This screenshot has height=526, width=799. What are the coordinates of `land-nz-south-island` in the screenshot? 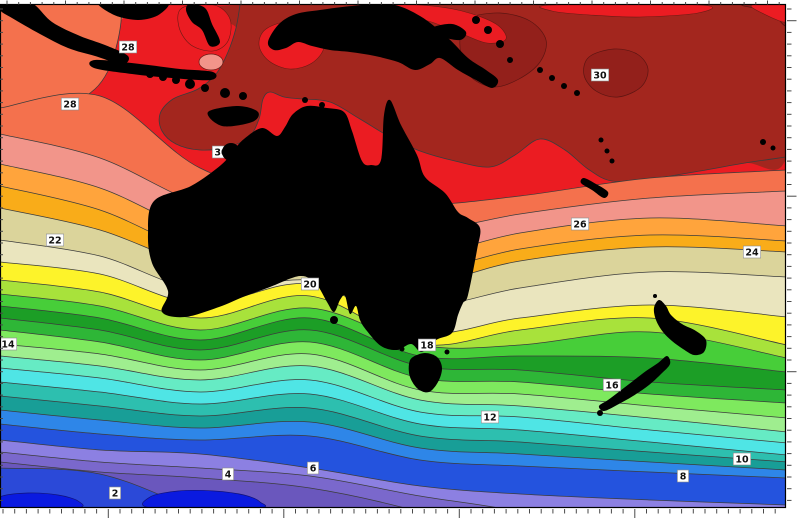 It's located at (634, 383).